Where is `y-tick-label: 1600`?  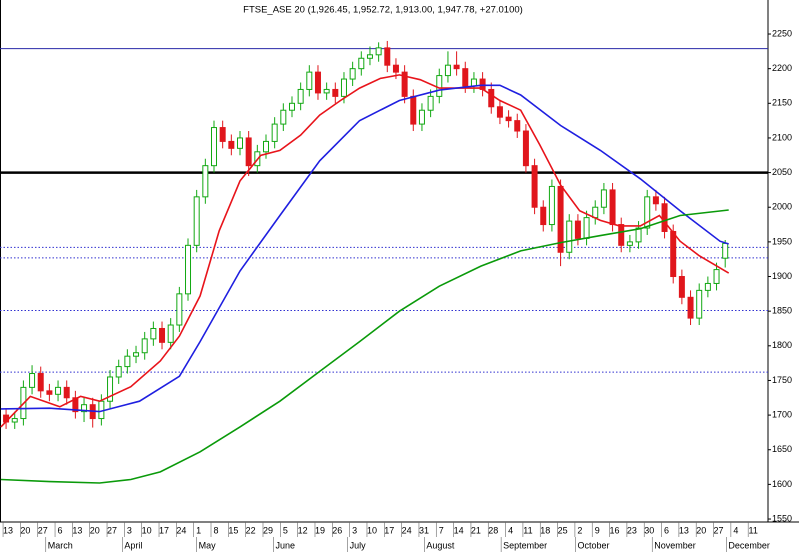 y-tick-label: 1600 is located at coordinates (782, 484).